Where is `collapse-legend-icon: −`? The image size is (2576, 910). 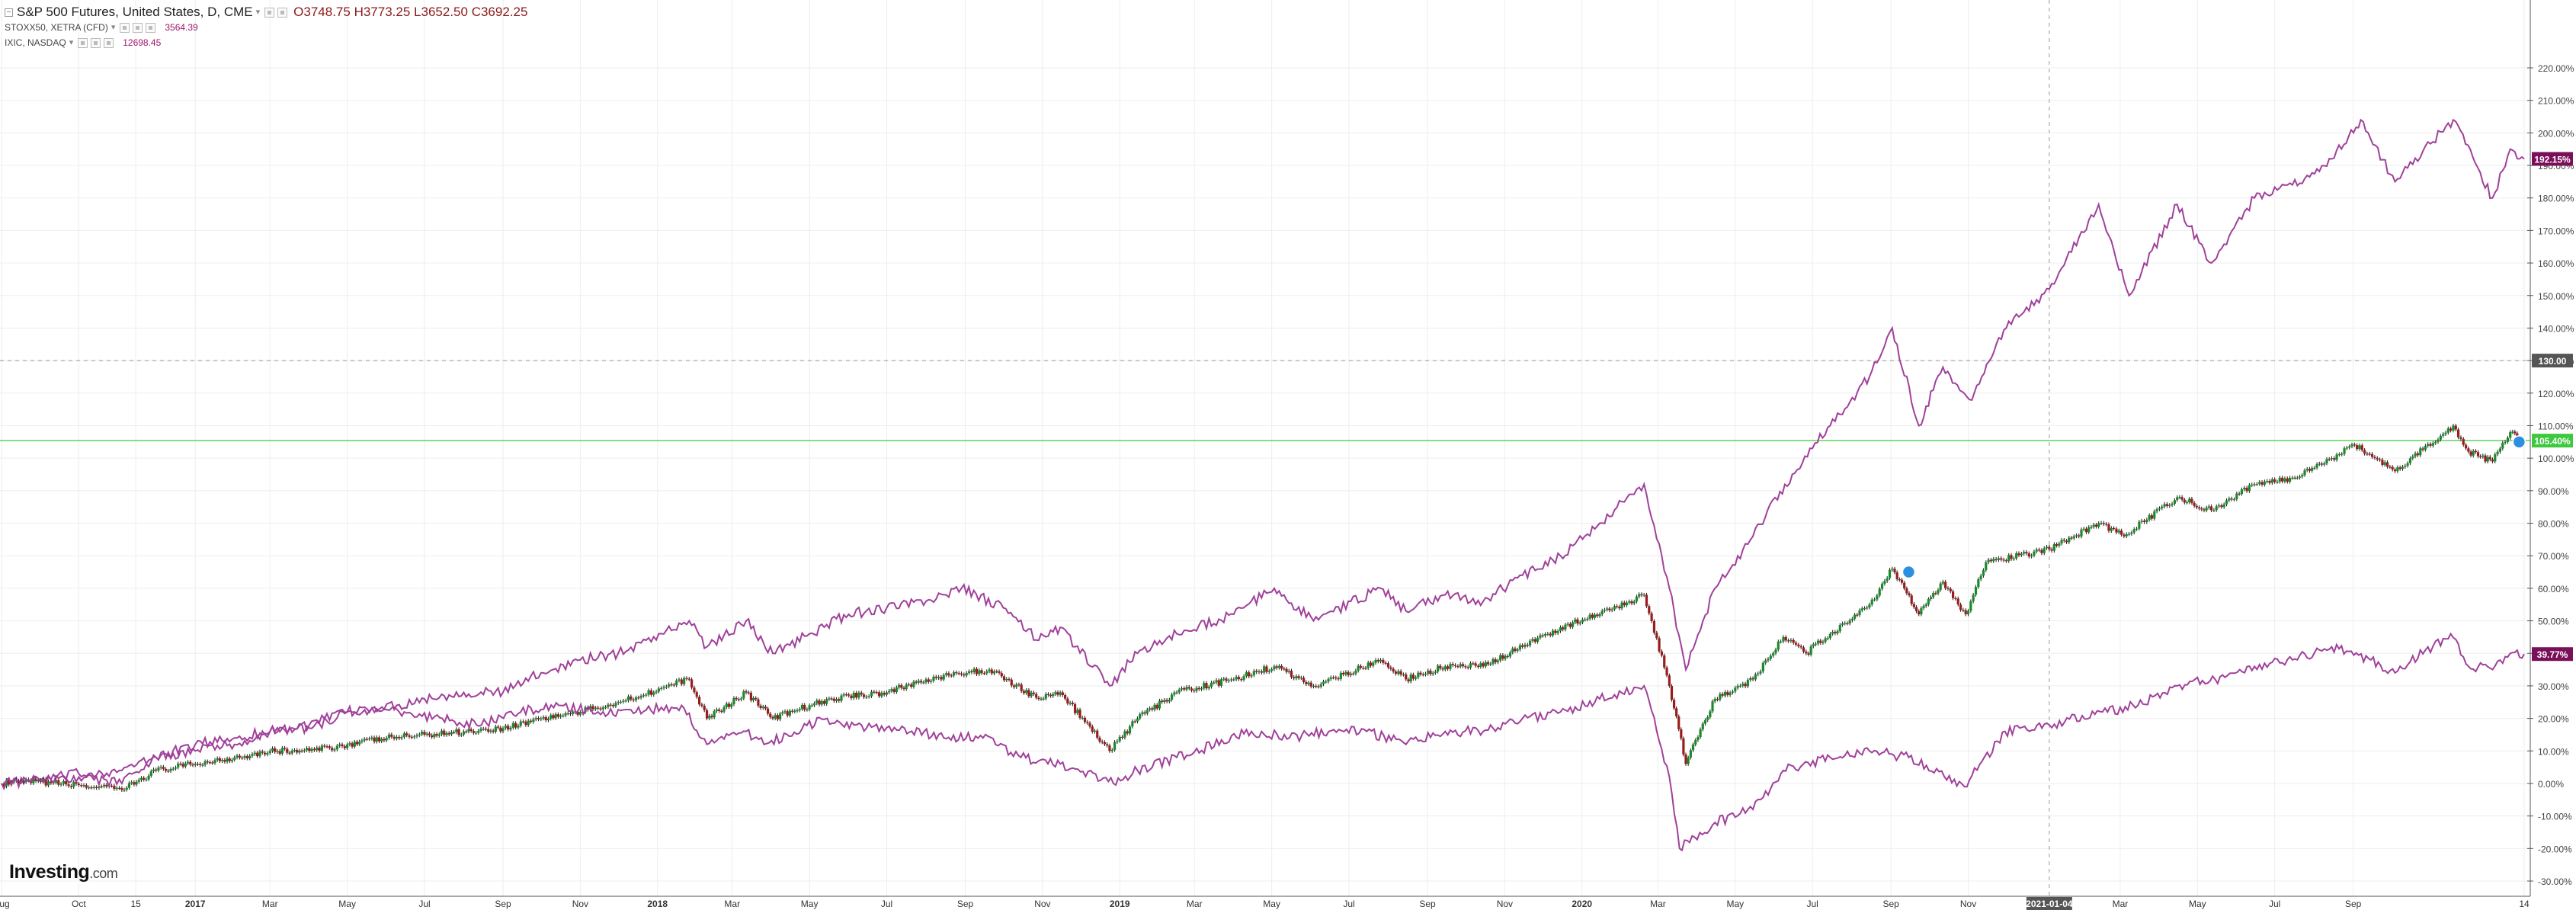 collapse-legend-icon: − is located at coordinates (9, 13).